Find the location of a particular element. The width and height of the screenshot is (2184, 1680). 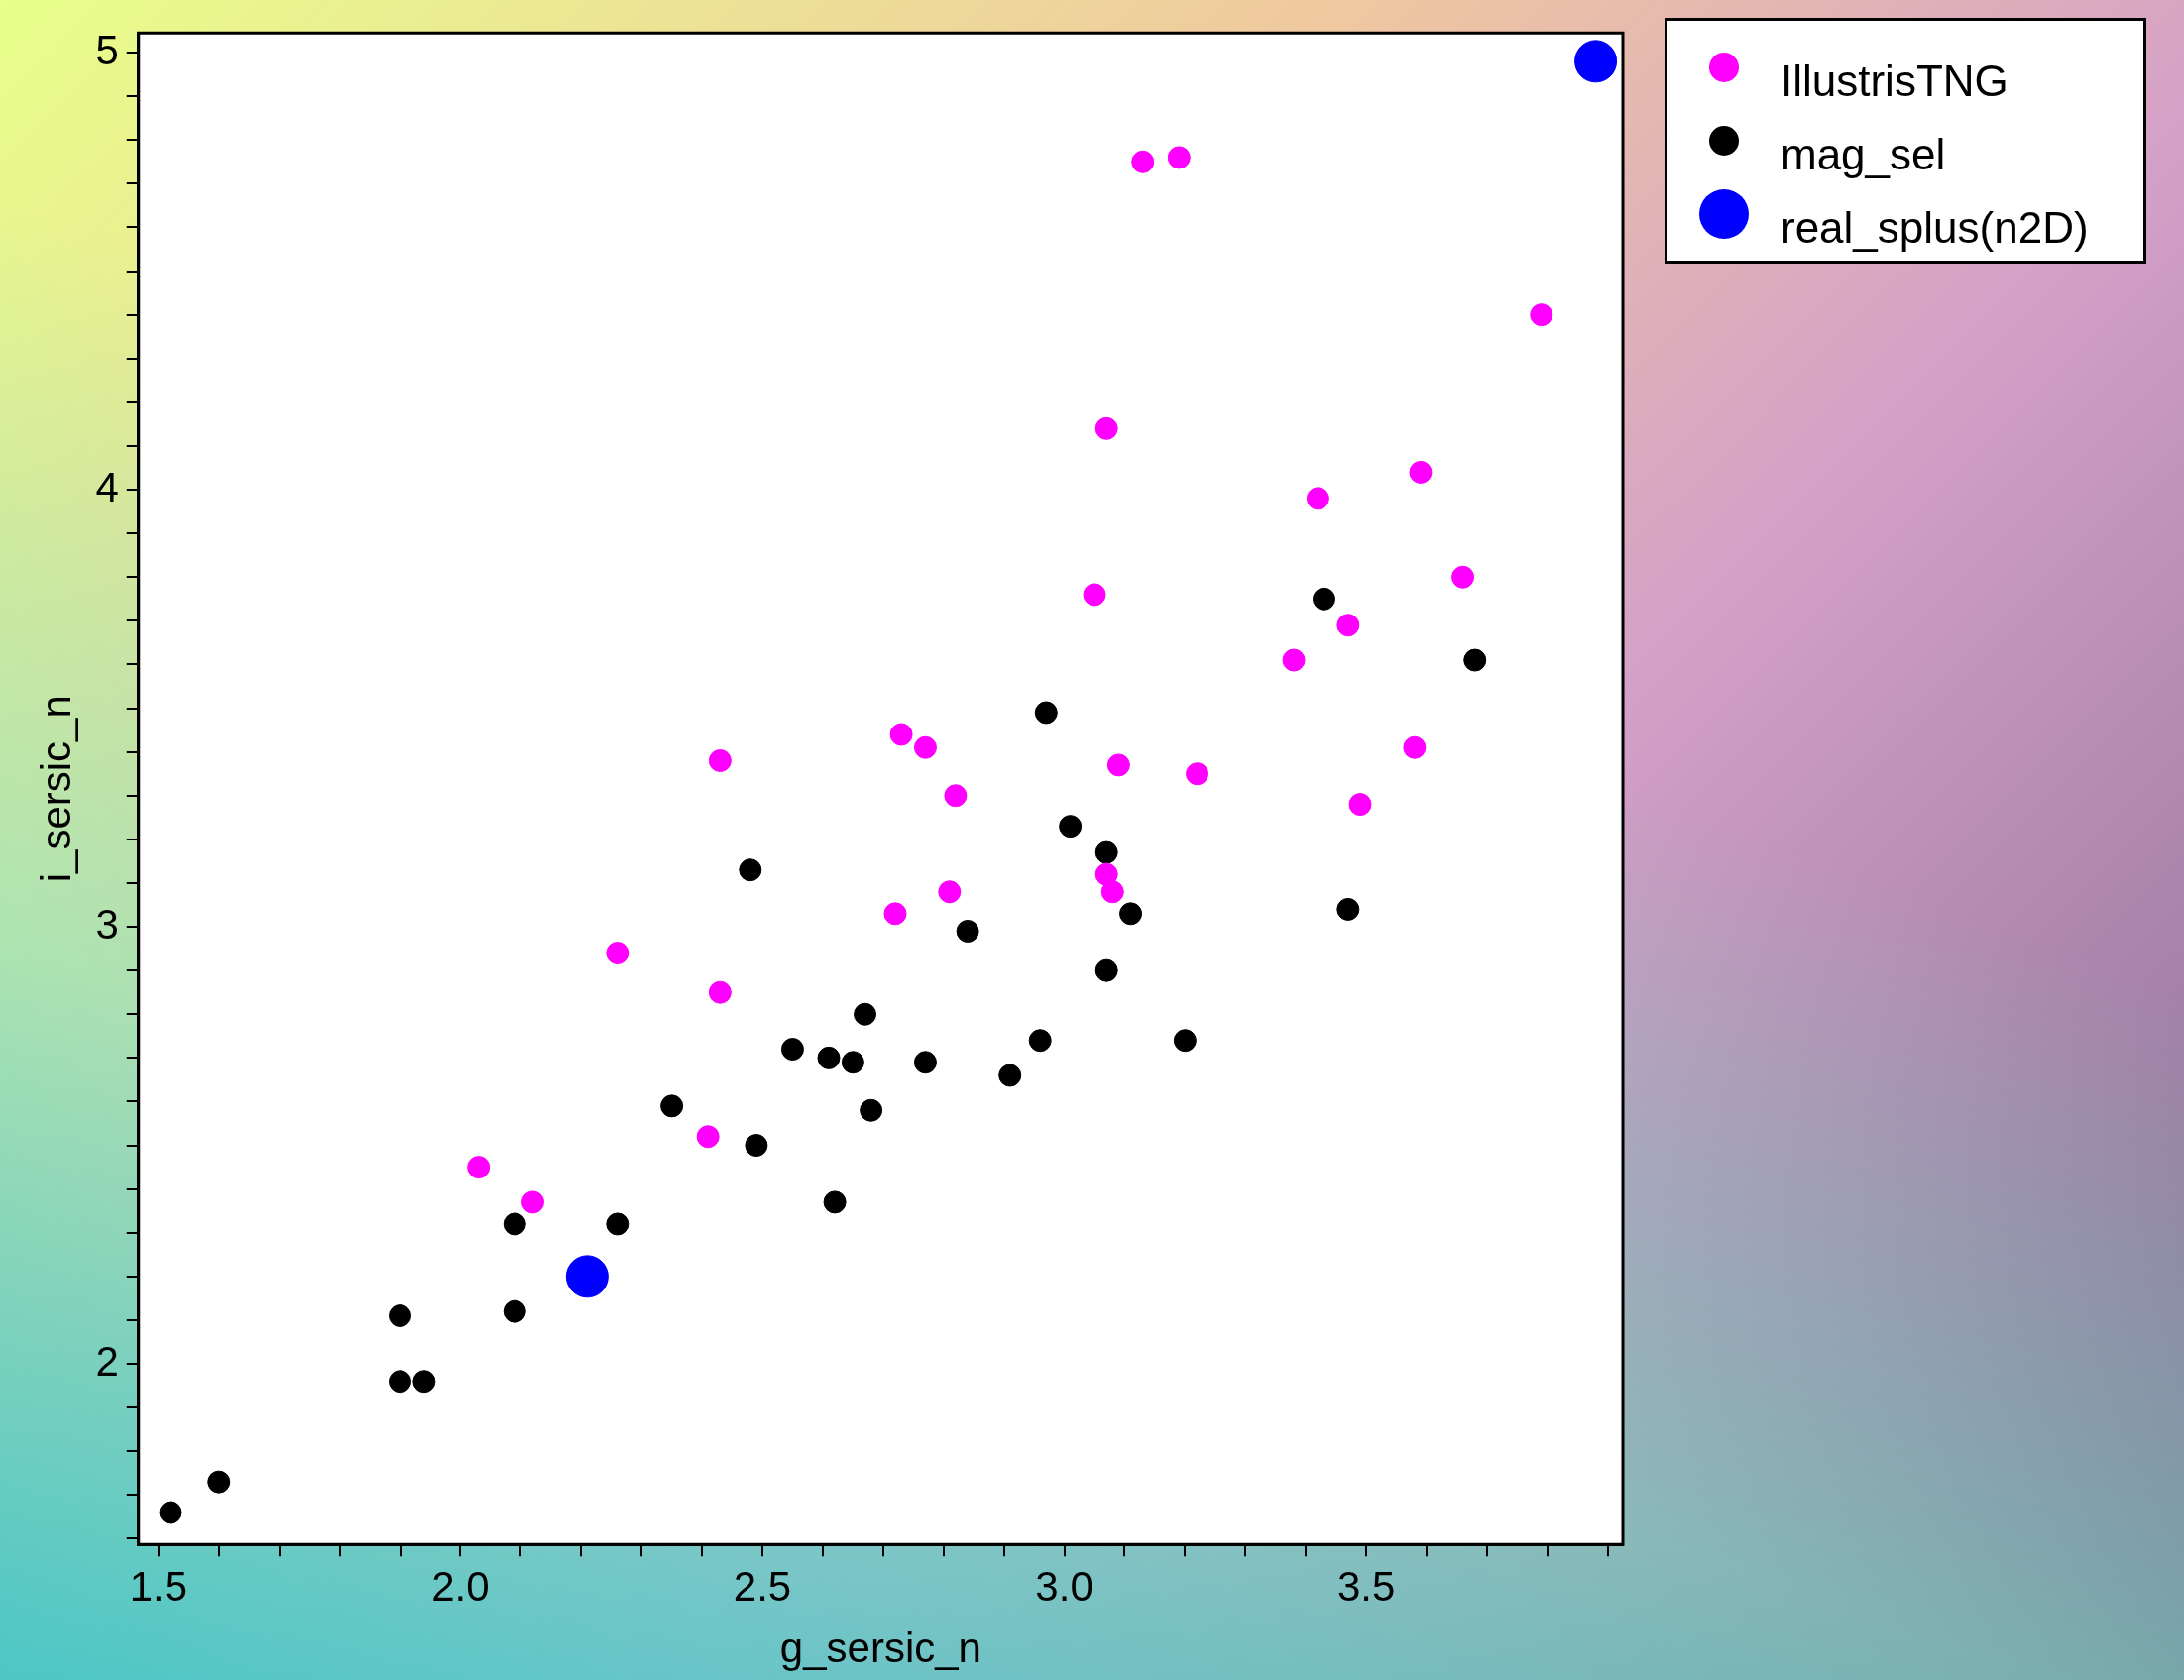

y-tick-label: 4 is located at coordinates (107, 486).